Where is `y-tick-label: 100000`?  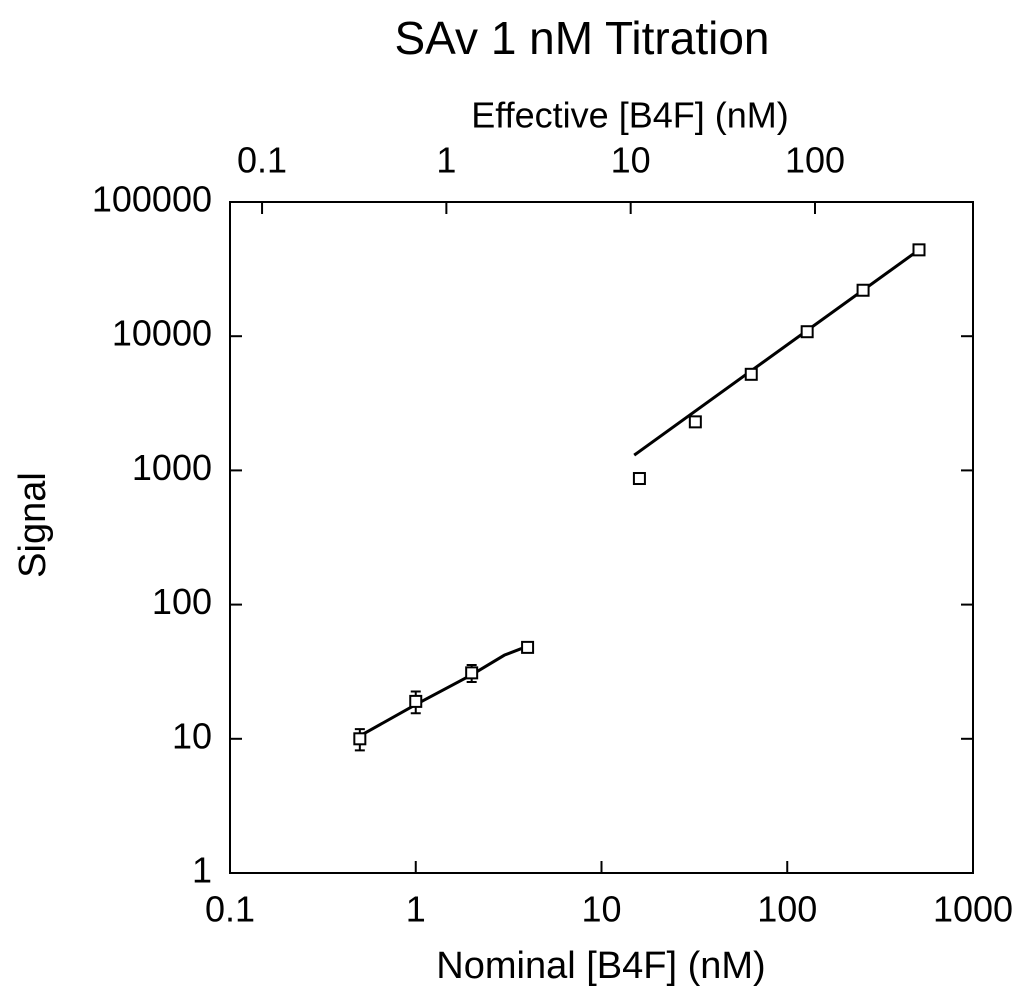 y-tick-label: 100000 is located at coordinates (152, 199).